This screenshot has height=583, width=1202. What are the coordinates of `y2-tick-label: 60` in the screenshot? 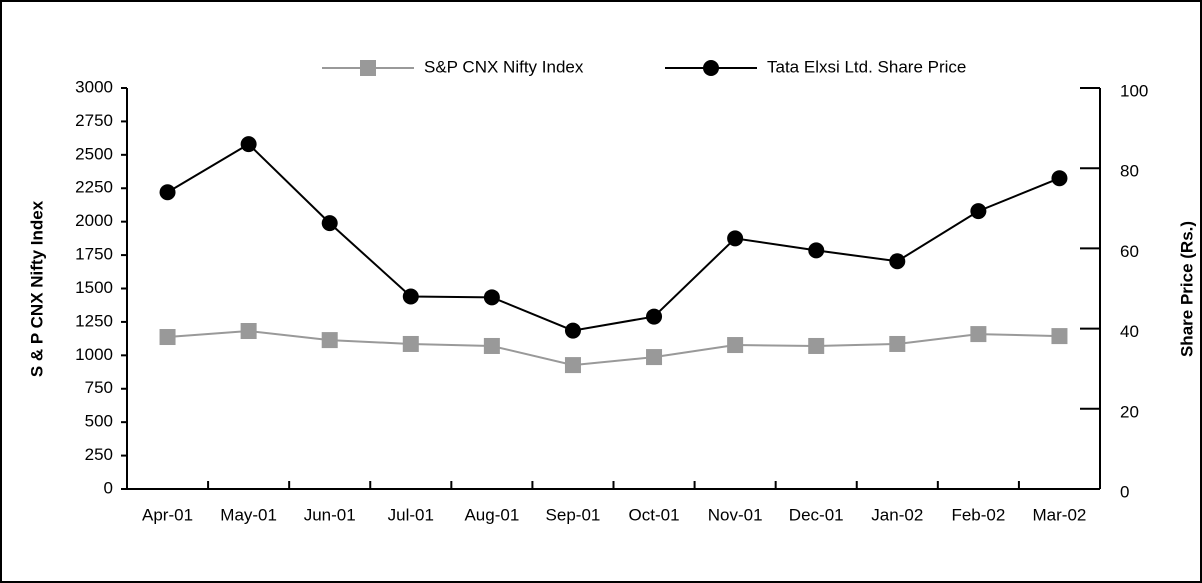 It's located at (1129, 251).